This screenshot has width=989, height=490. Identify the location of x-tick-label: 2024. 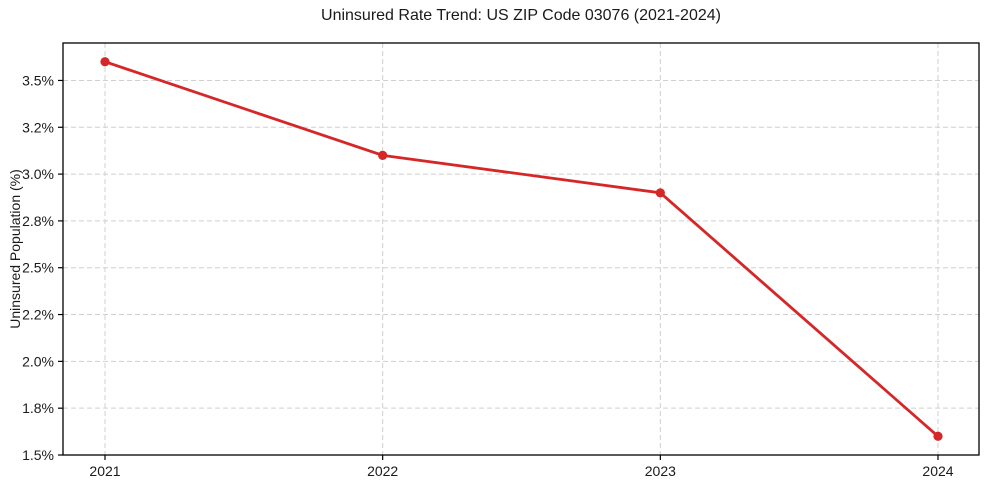
(937, 471).